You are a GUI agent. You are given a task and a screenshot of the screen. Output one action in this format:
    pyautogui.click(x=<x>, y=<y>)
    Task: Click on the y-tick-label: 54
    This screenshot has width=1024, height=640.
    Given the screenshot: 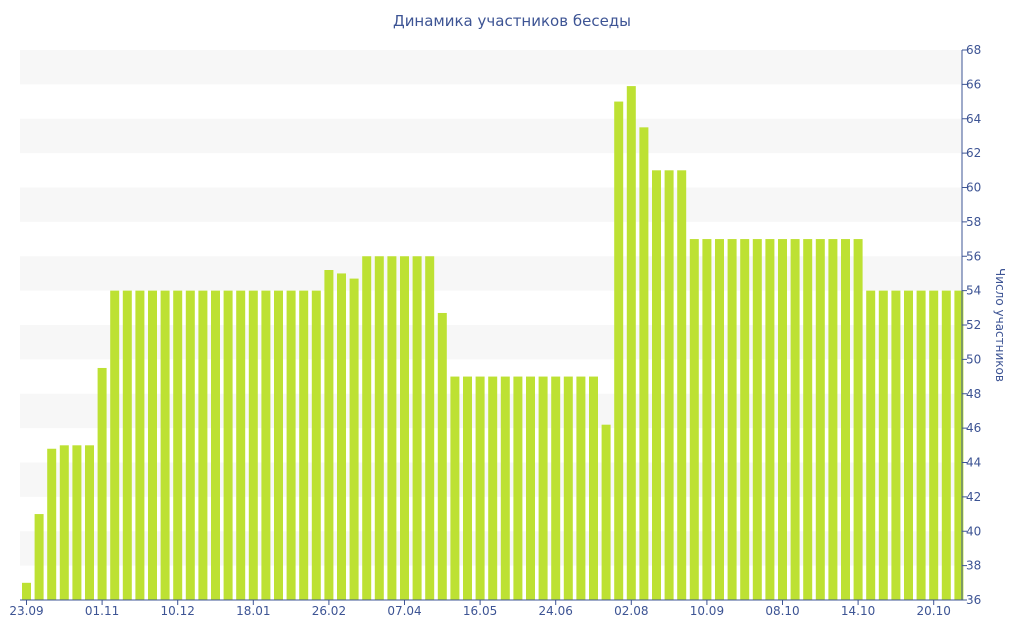 What is the action you would take?
    pyautogui.click(x=973, y=291)
    